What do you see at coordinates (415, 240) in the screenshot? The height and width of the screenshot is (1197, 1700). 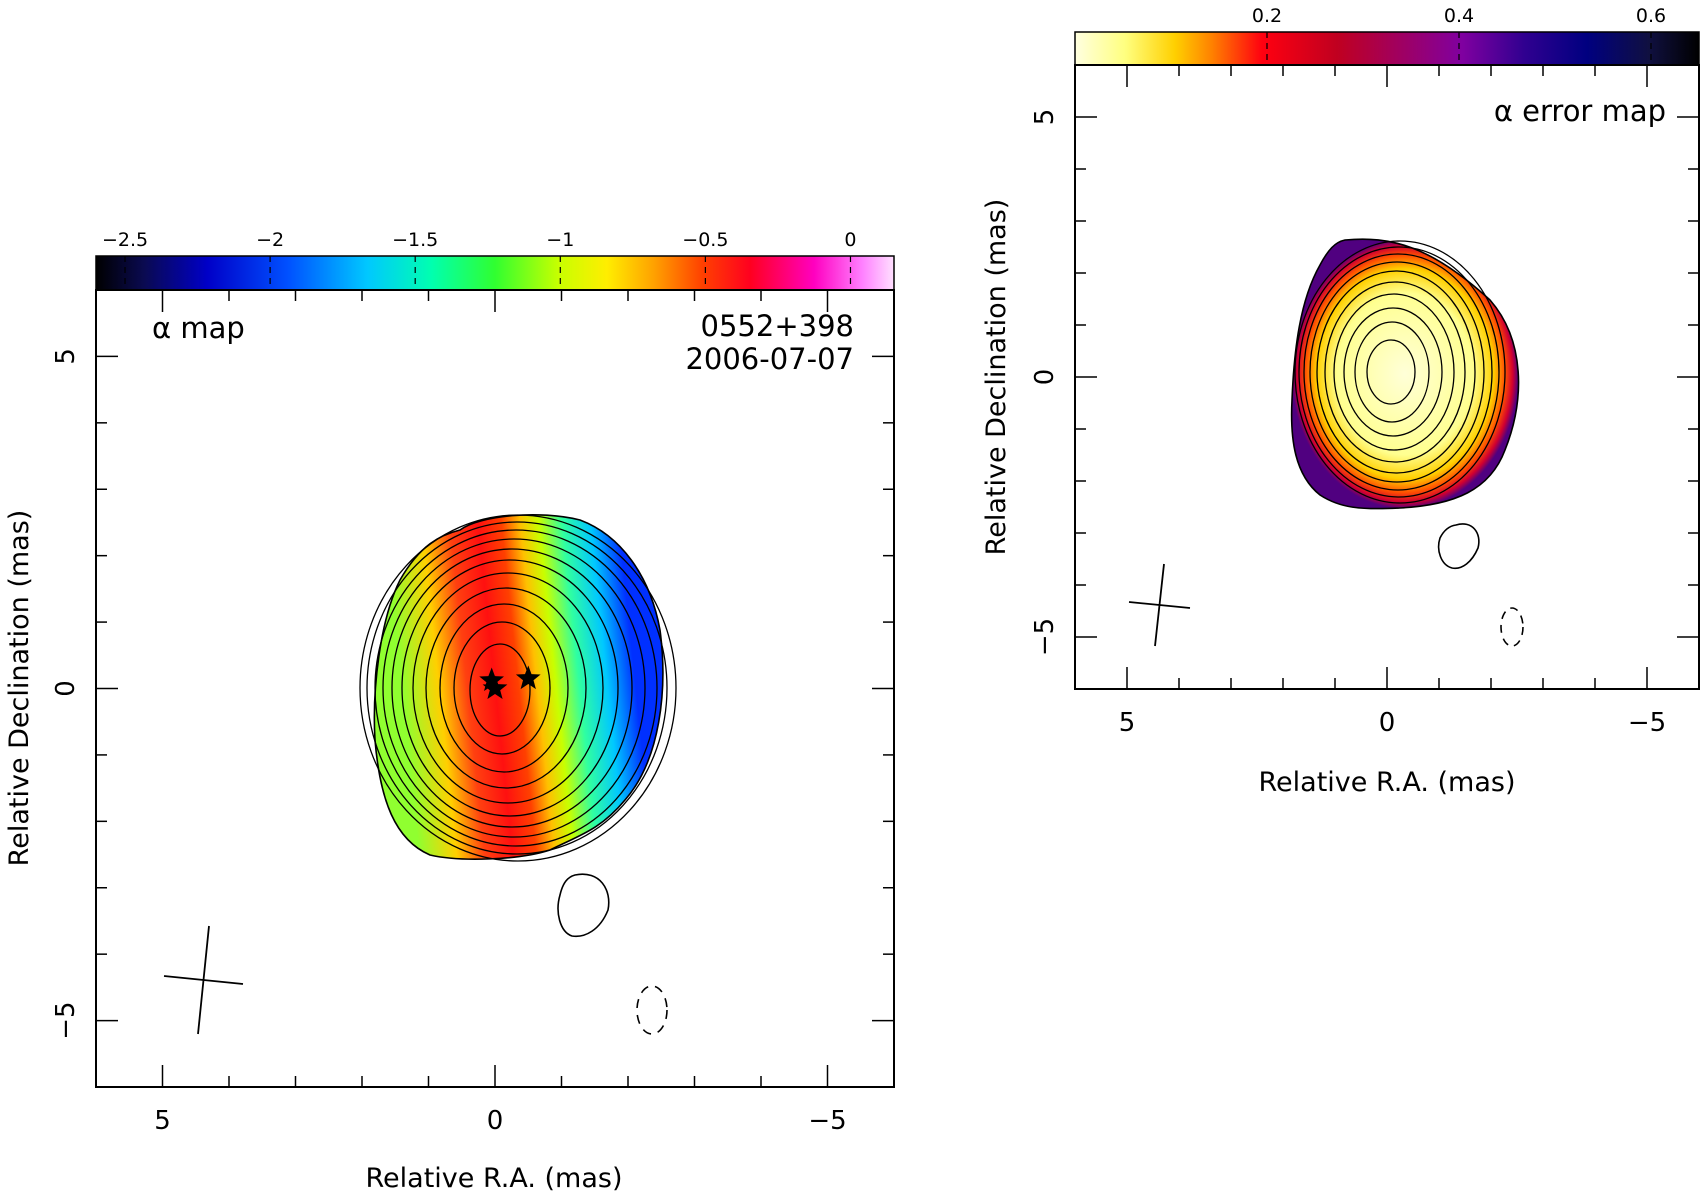 I see `alpha-colorbar-tick-label: −1.5` at bounding box center [415, 240].